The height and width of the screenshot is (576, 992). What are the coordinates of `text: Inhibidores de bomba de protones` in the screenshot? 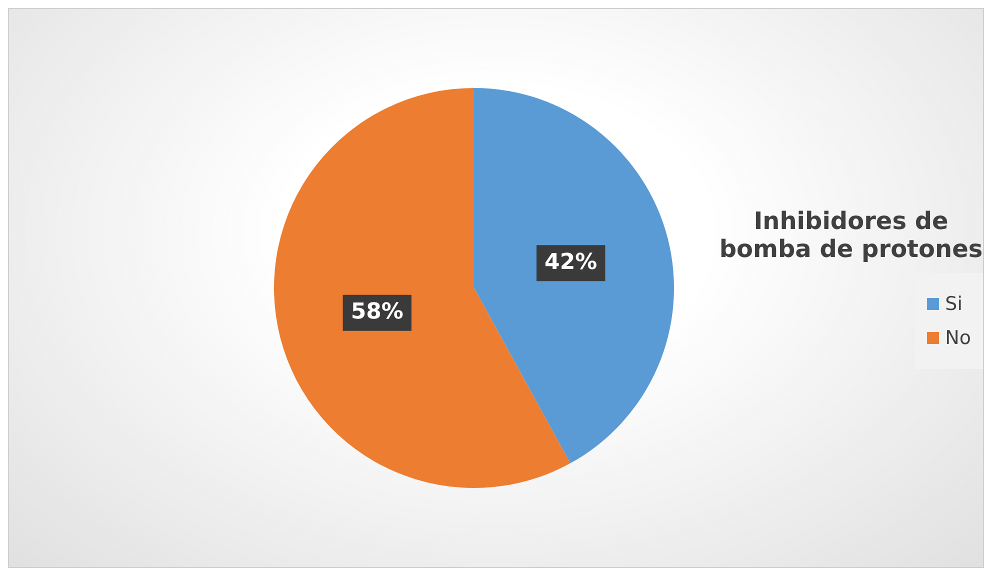 It's located at (851, 235).